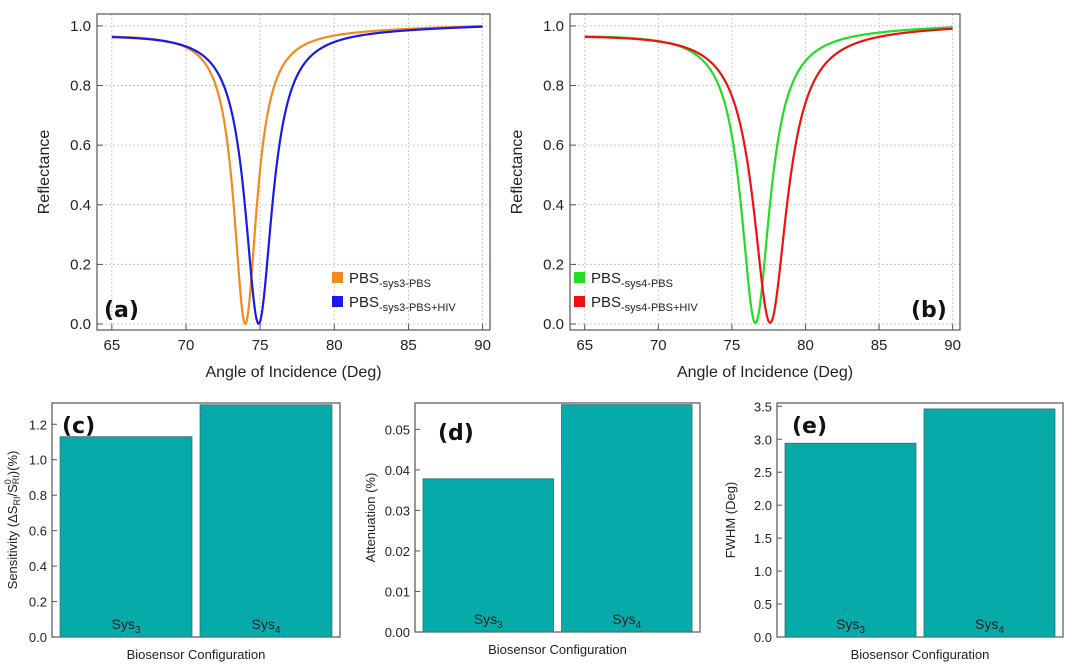 The height and width of the screenshot is (666, 1065). Describe the element at coordinates (397, 470) in the screenshot. I see `y-tick-label: 0.04` at that location.